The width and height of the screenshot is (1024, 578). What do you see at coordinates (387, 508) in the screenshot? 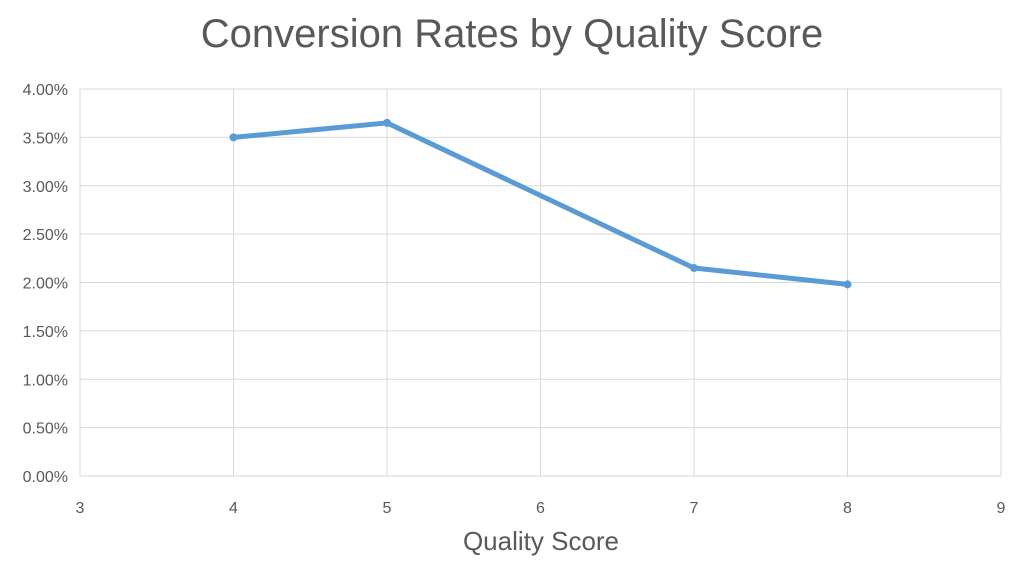
I see `x-tick-label: 5` at bounding box center [387, 508].